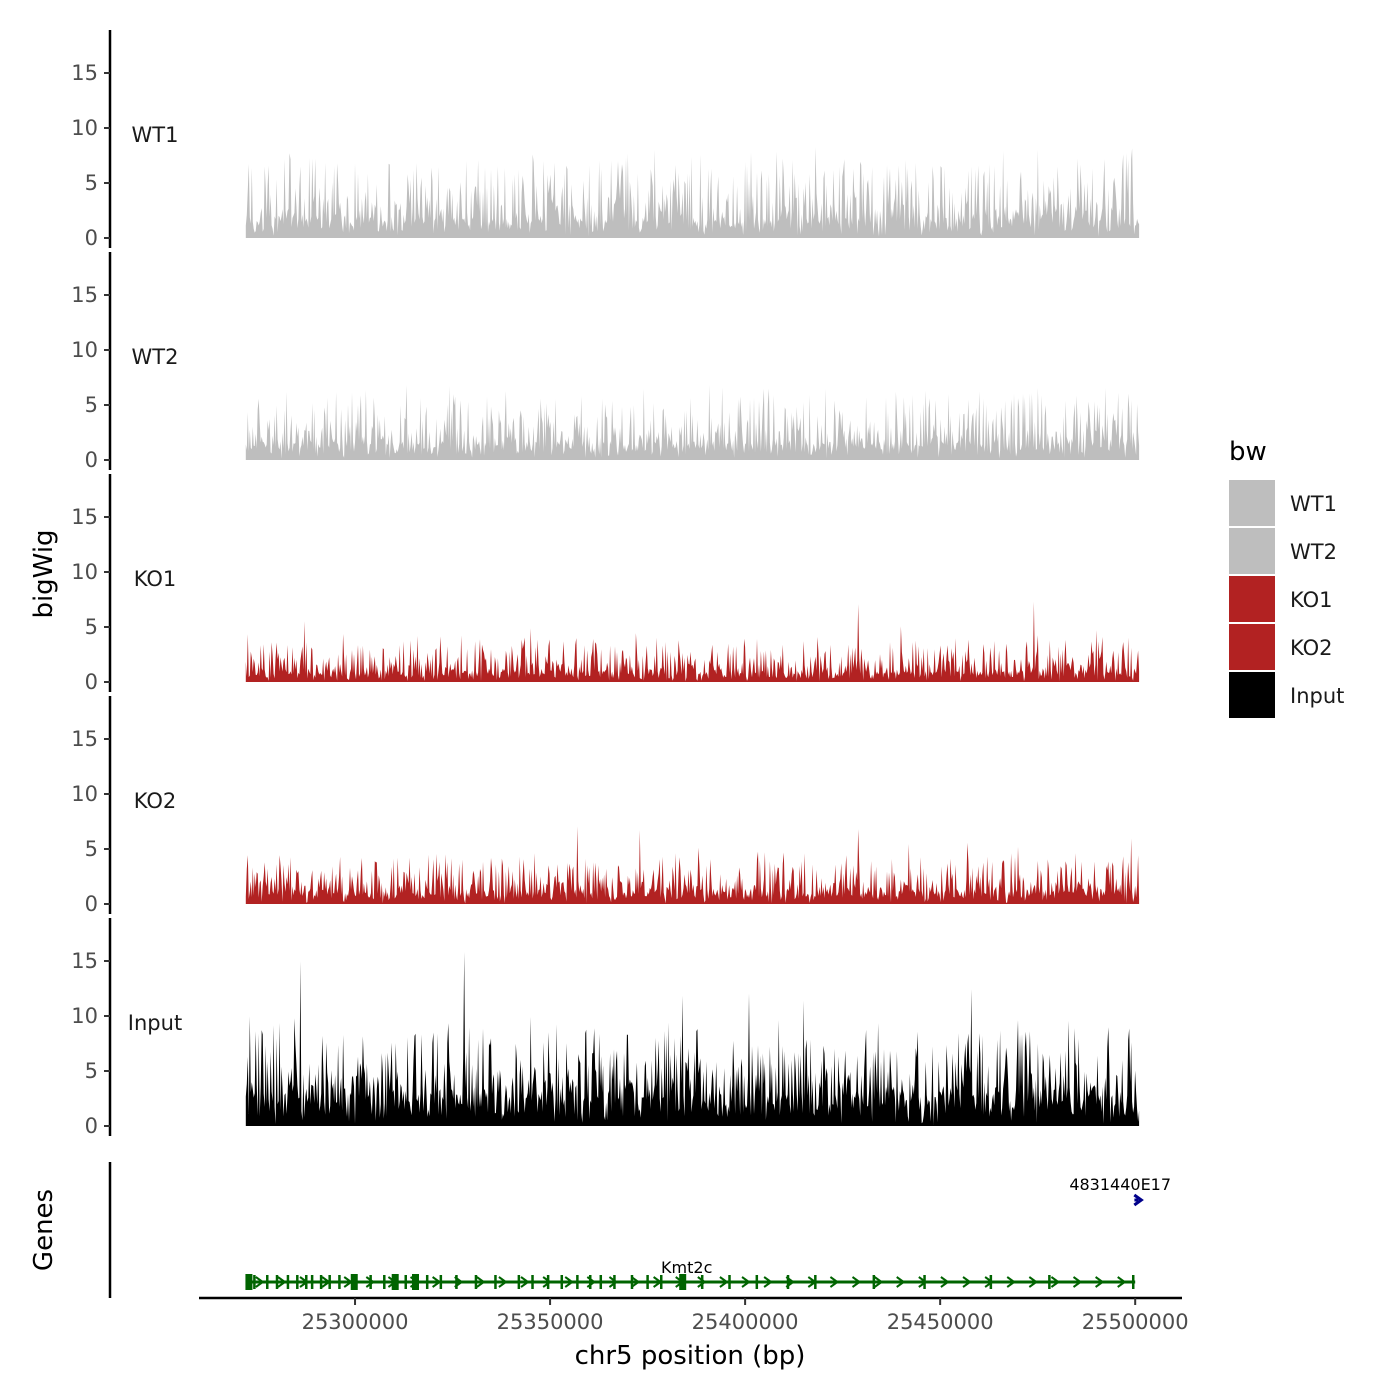  Describe the element at coordinates (44, 1230) in the screenshot. I see `genes-axis-title: Genes` at that location.